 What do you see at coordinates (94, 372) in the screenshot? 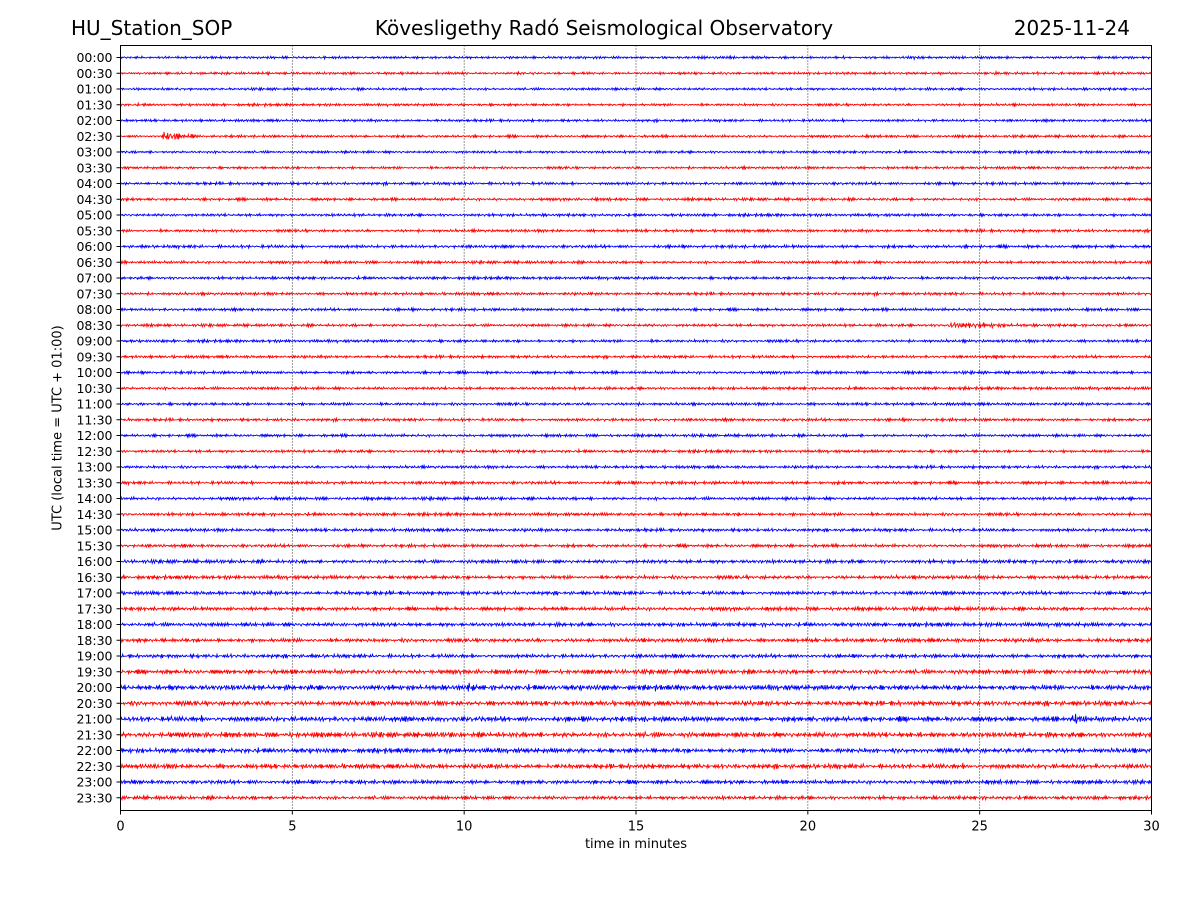
I see `y-tick-label: 10:00` at bounding box center [94, 372].